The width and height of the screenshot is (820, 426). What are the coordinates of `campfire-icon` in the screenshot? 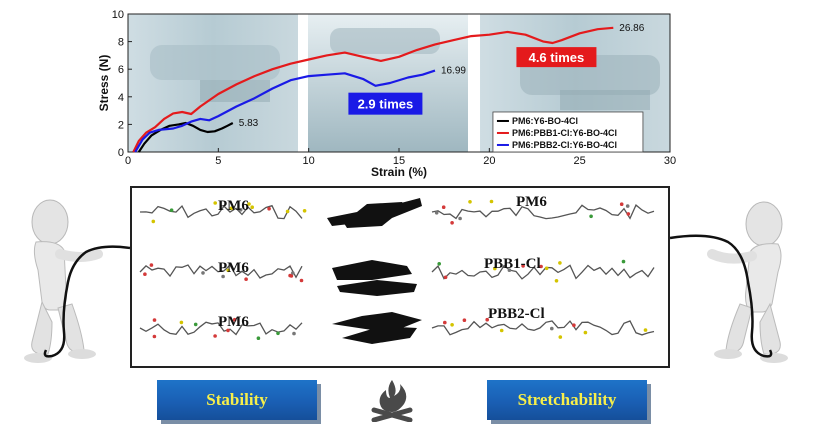 It's located at (392, 401).